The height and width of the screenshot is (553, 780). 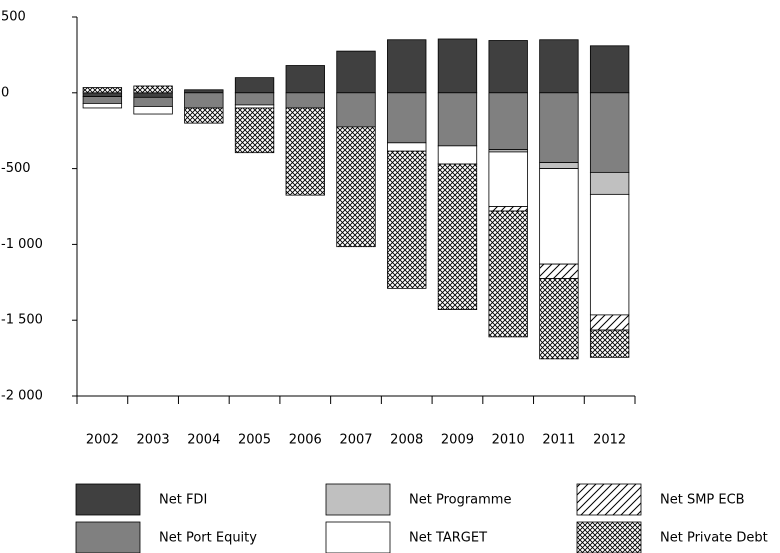 I want to click on legend-label: Net SMP ECB, so click(x=702, y=500).